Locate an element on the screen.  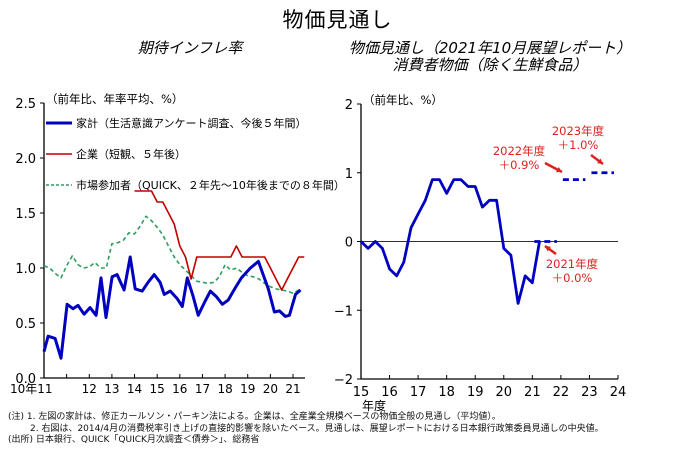
y-tick-label: 0 is located at coordinates (349, 243).